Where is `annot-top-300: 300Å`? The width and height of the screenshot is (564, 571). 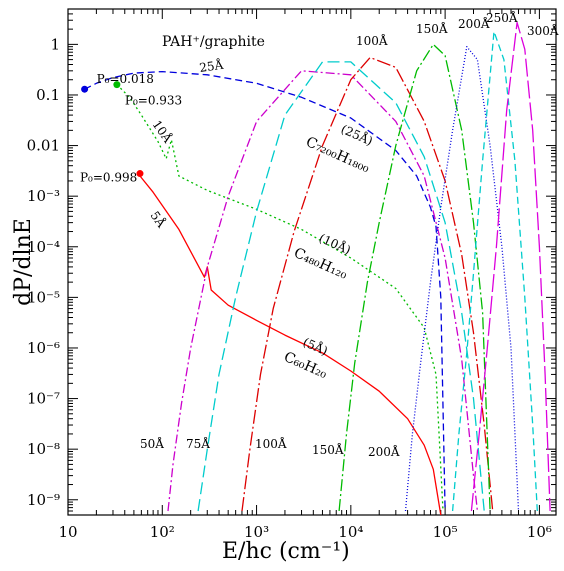
annot-top-300: 300Å is located at coordinates (543, 30).